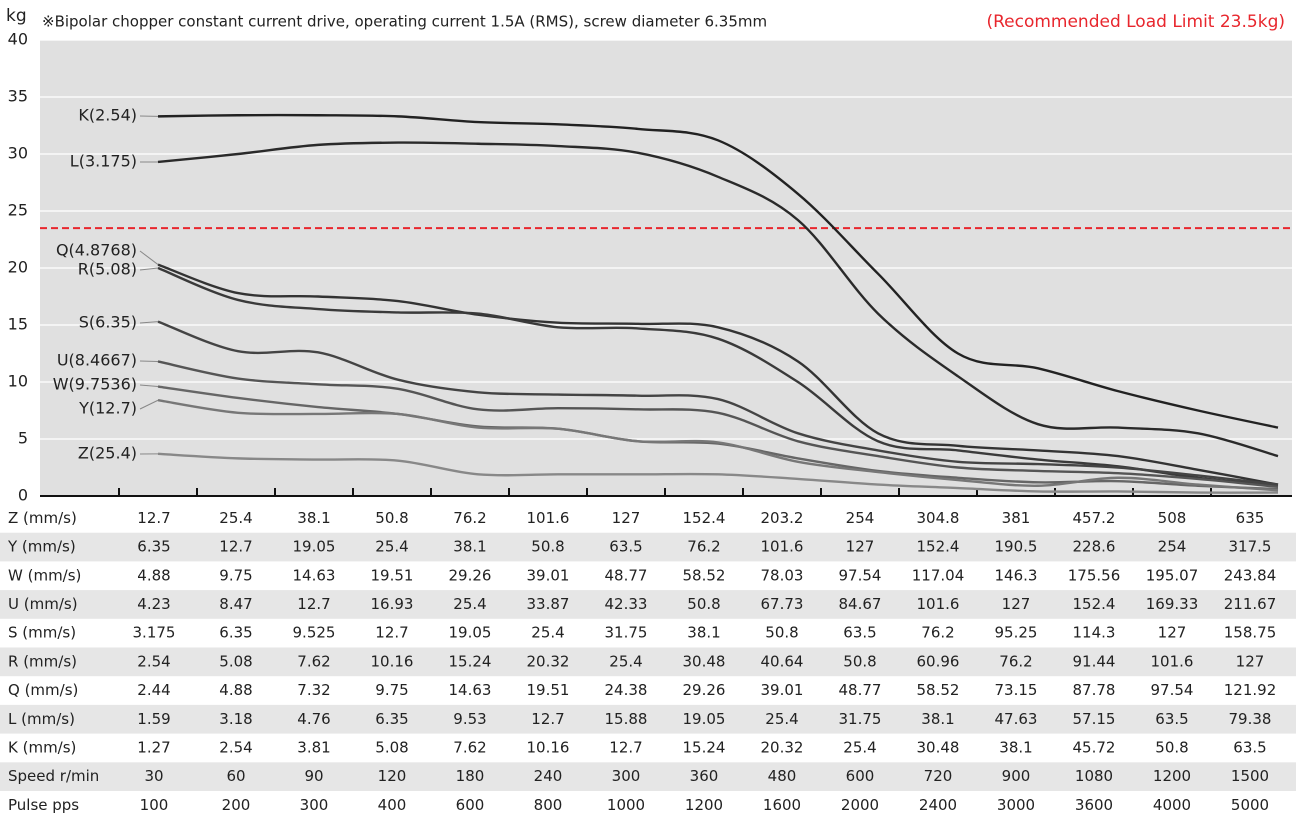  What do you see at coordinates (392, 604) in the screenshot?
I see `cell: 16.93` at bounding box center [392, 604].